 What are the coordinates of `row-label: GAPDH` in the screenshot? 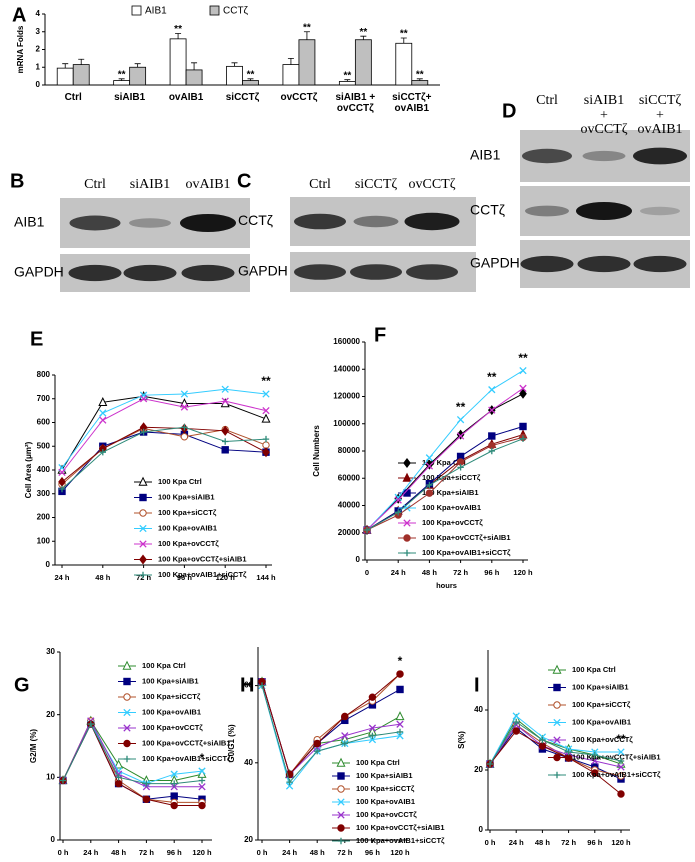 It's located at (263, 271).